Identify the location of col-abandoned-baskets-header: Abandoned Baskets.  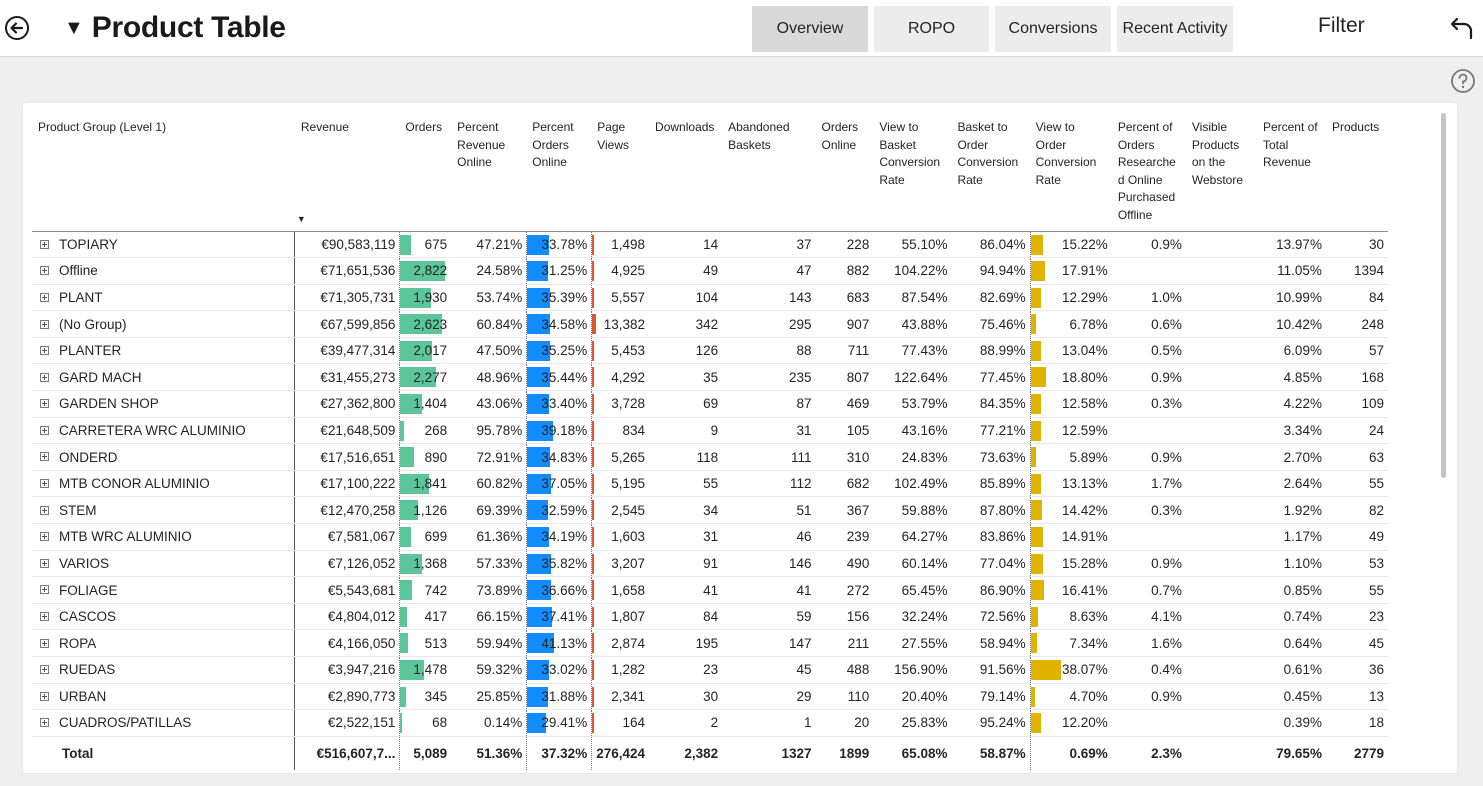
(769, 172).